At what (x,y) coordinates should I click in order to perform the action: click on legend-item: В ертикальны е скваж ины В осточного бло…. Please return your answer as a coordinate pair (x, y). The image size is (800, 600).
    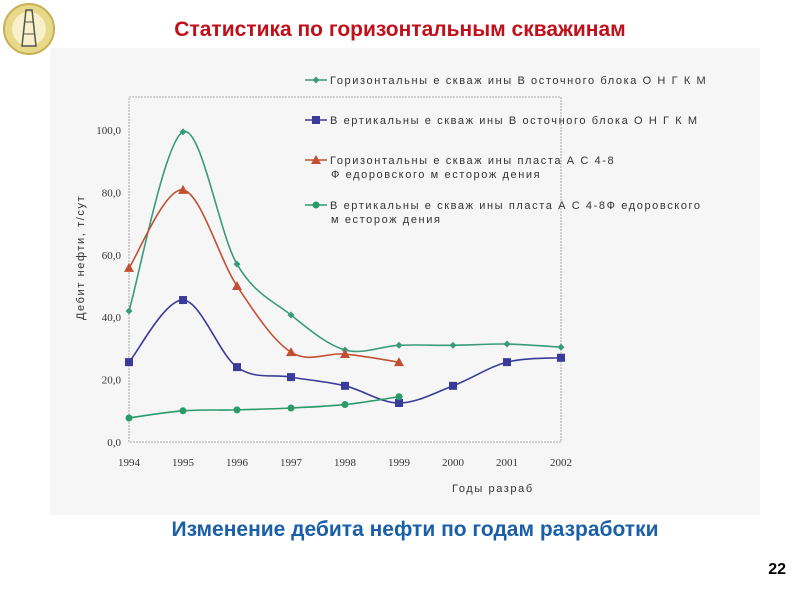
    Looking at the image, I should click on (502, 121).